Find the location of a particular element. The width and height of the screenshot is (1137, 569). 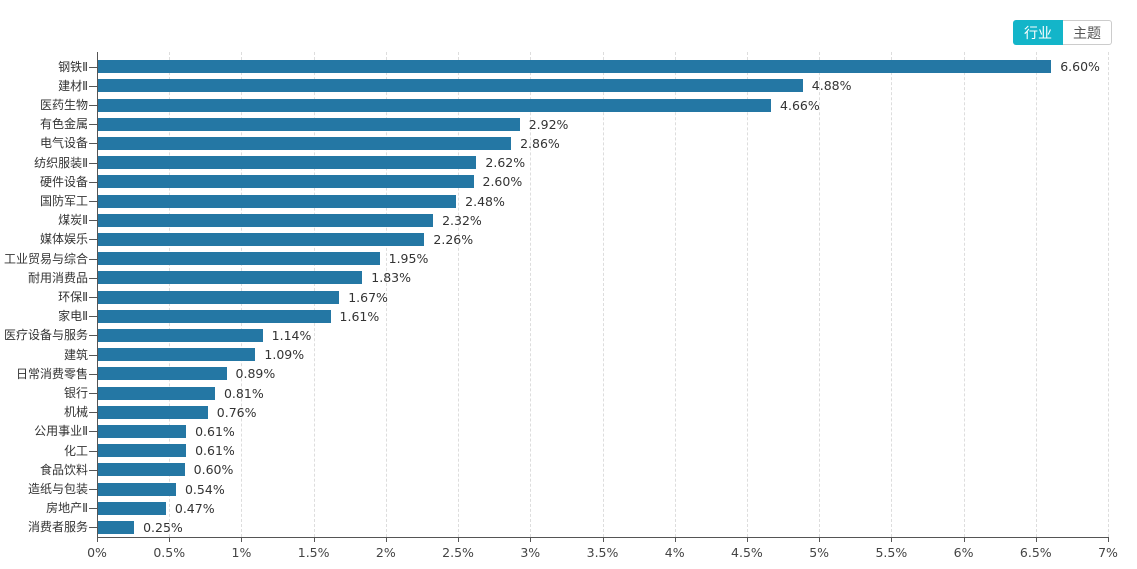

bar-value-label: 0.54% is located at coordinates (204, 489).